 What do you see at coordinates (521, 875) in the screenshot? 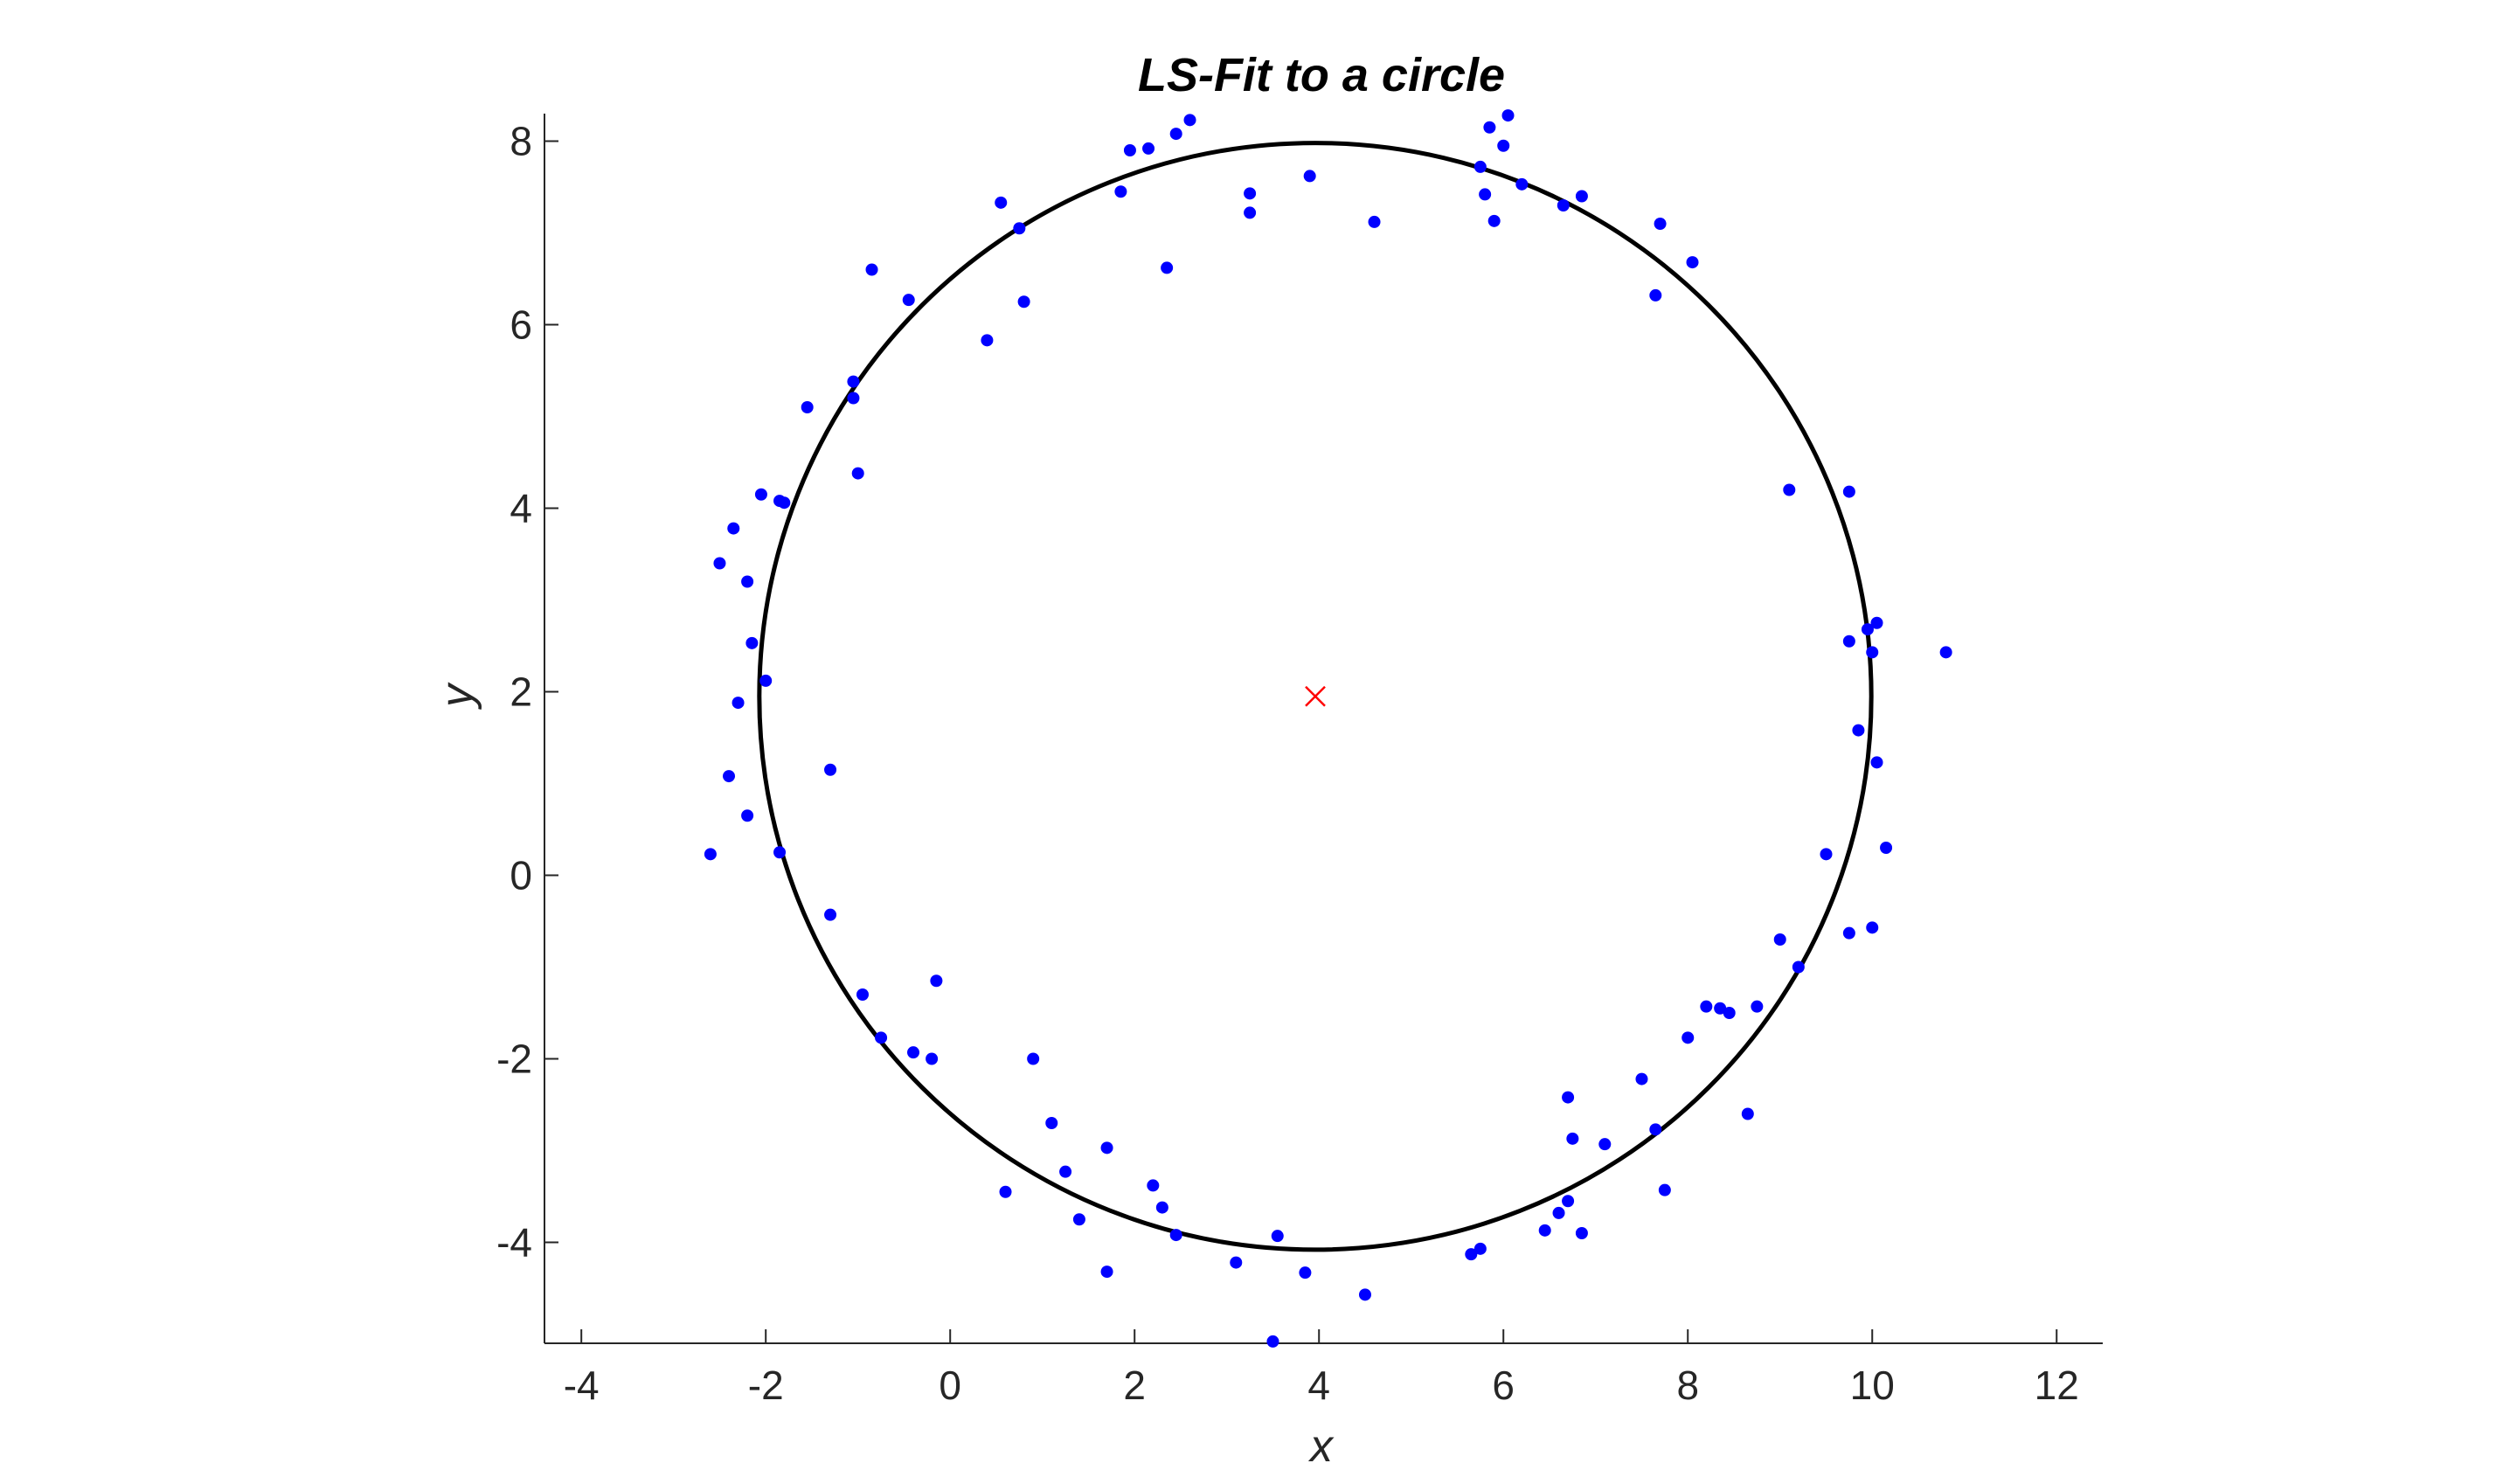
I see `y-tick-label: 0` at bounding box center [521, 875].